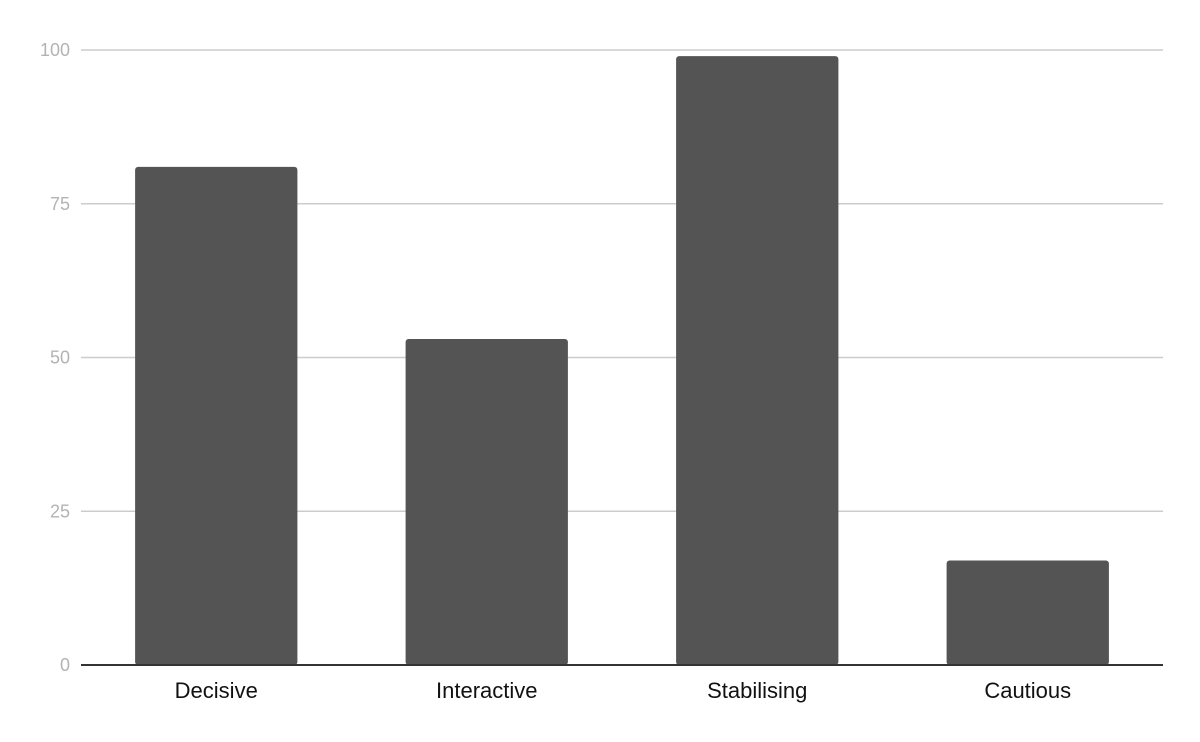  Describe the element at coordinates (1027, 690) in the screenshot. I see `x-tick-label: Cautious` at that location.